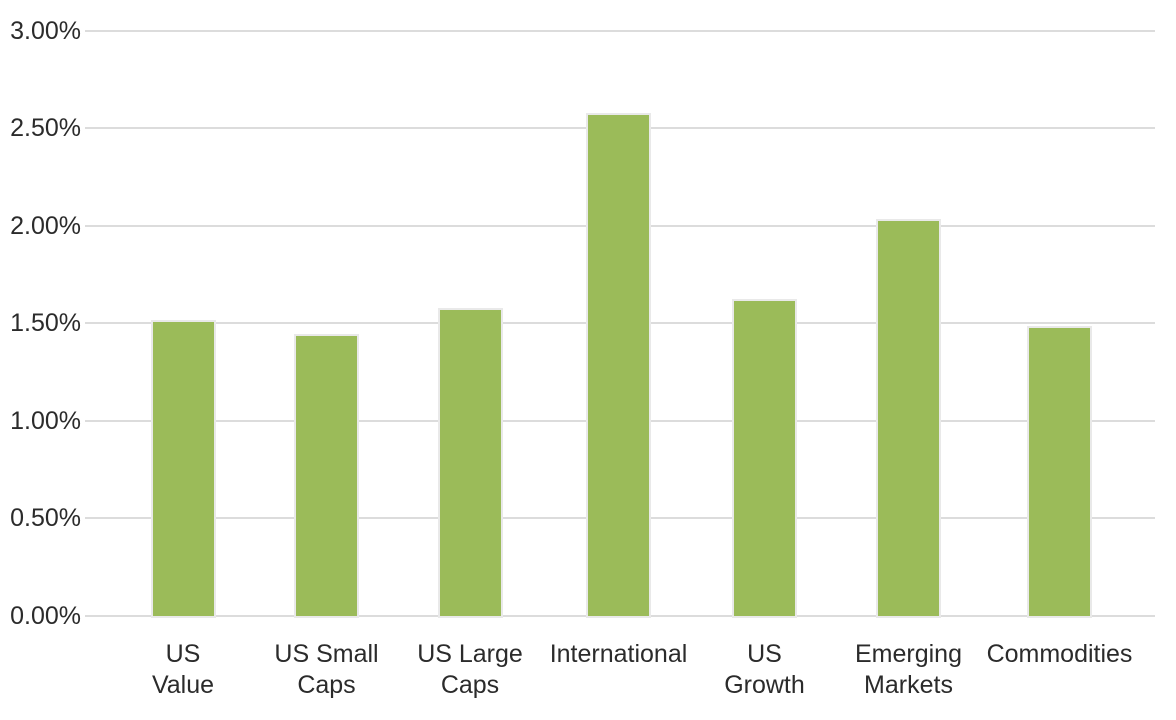 The image size is (1176, 720). I want to click on bar-commodities, so click(1059, 472).